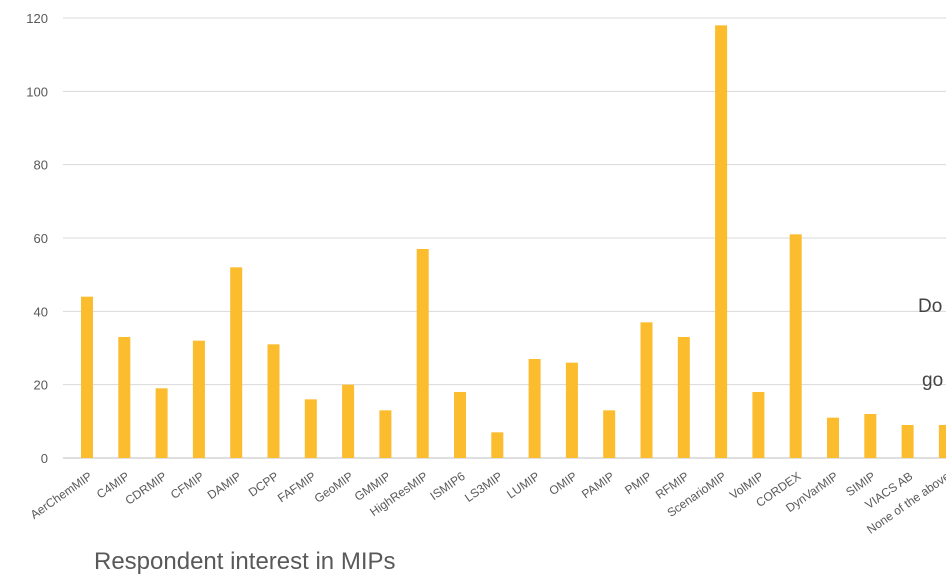 This screenshot has width=946, height=587. What do you see at coordinates (44, 458) in the screenshot?
I see `y-tick-label: 0` at bounding box center [44, 458].